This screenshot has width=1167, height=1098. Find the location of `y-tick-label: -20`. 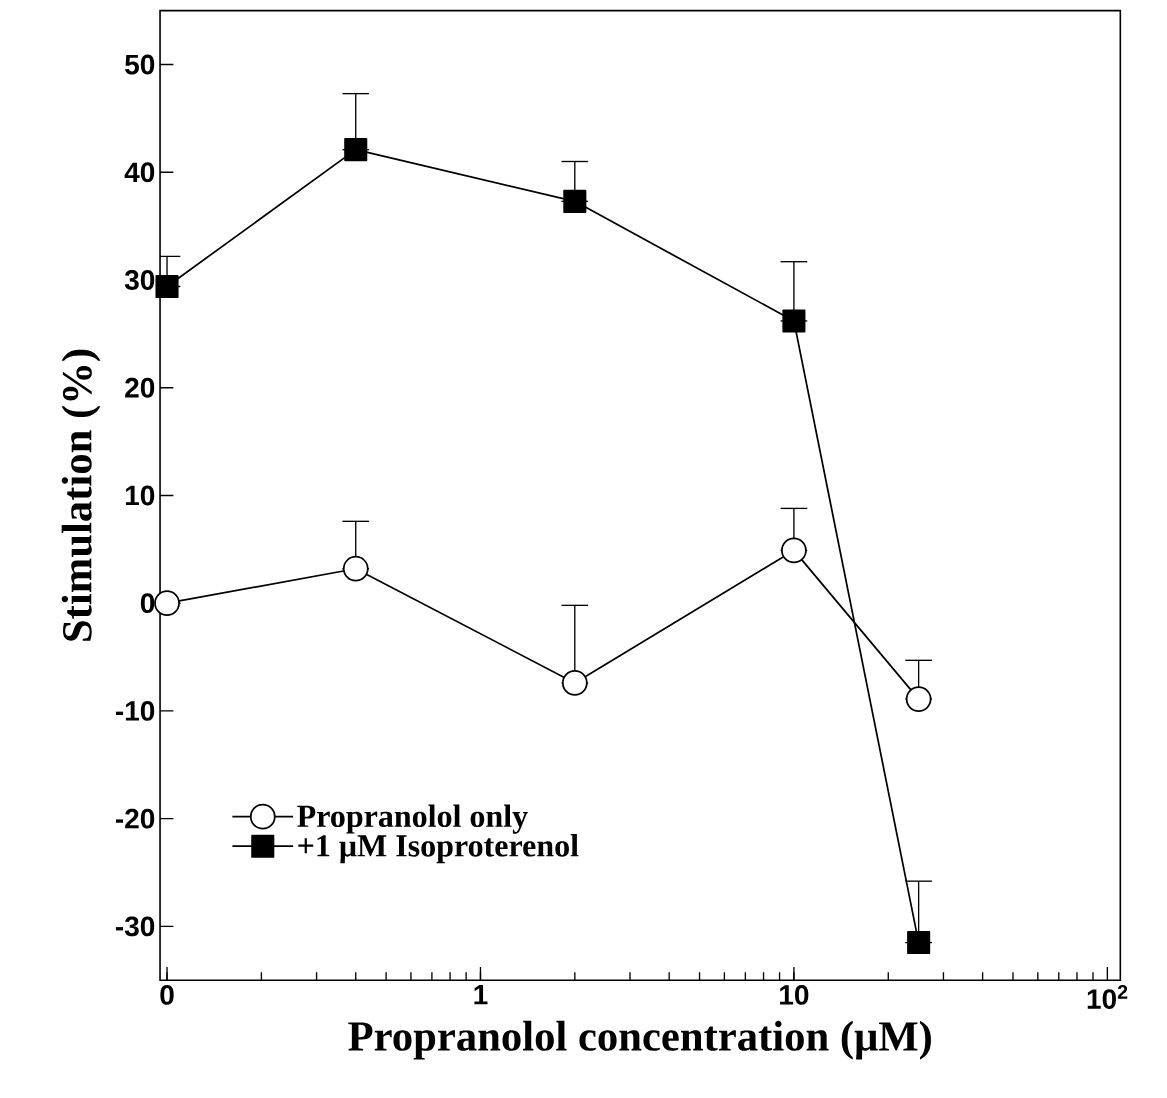

y-tick-label: -20 is located at coordinates (135, 818).